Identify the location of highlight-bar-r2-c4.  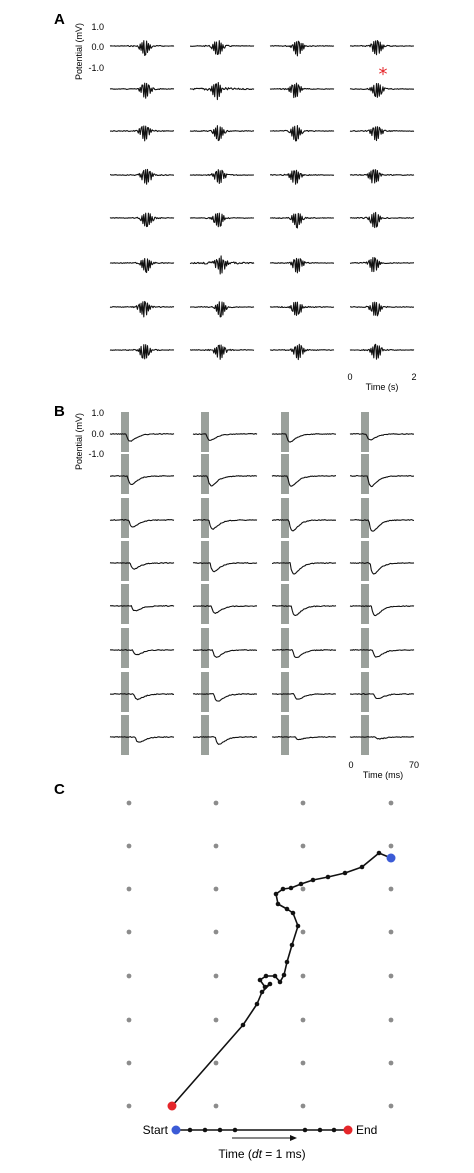
(365, 474).